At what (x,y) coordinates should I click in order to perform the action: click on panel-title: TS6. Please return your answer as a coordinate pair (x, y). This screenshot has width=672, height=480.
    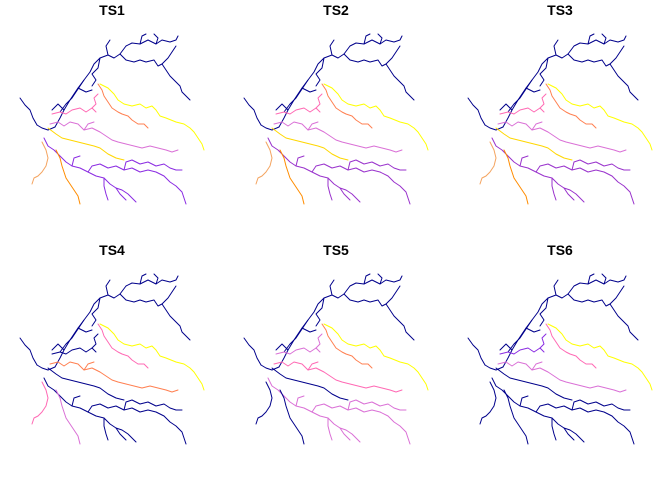
    Looking at the image, I should click on (560, 250).